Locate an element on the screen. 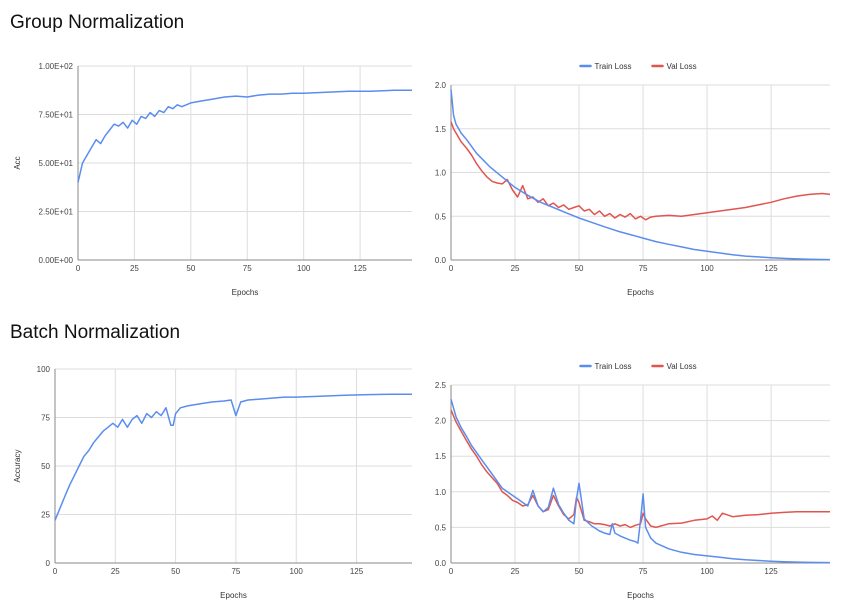  y-tick-label: 50 is located at coordinates (45, 466).